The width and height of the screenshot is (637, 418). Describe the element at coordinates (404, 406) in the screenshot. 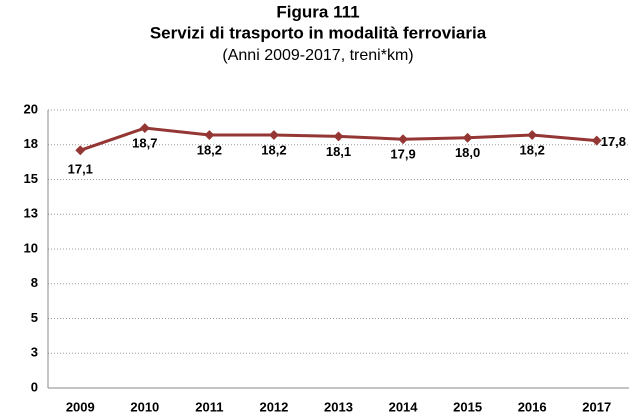

I see `x-tick-label: 2014` at that location.